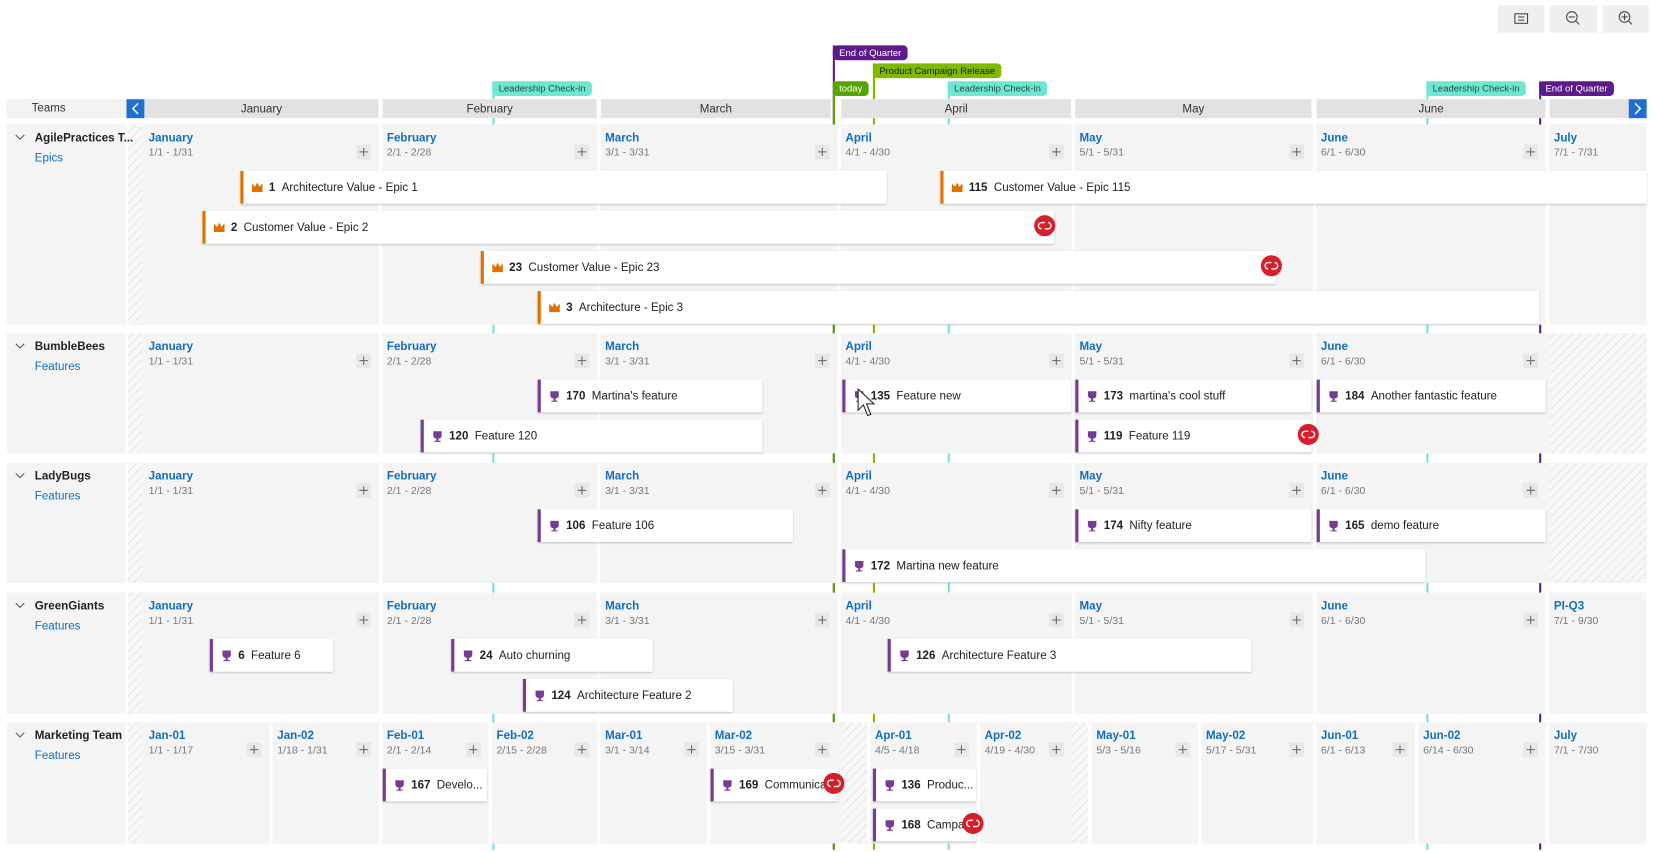  Describe the element at coordinates (624, 736) in the screenshot. I see `iteration-name: Mar-01` at that location.